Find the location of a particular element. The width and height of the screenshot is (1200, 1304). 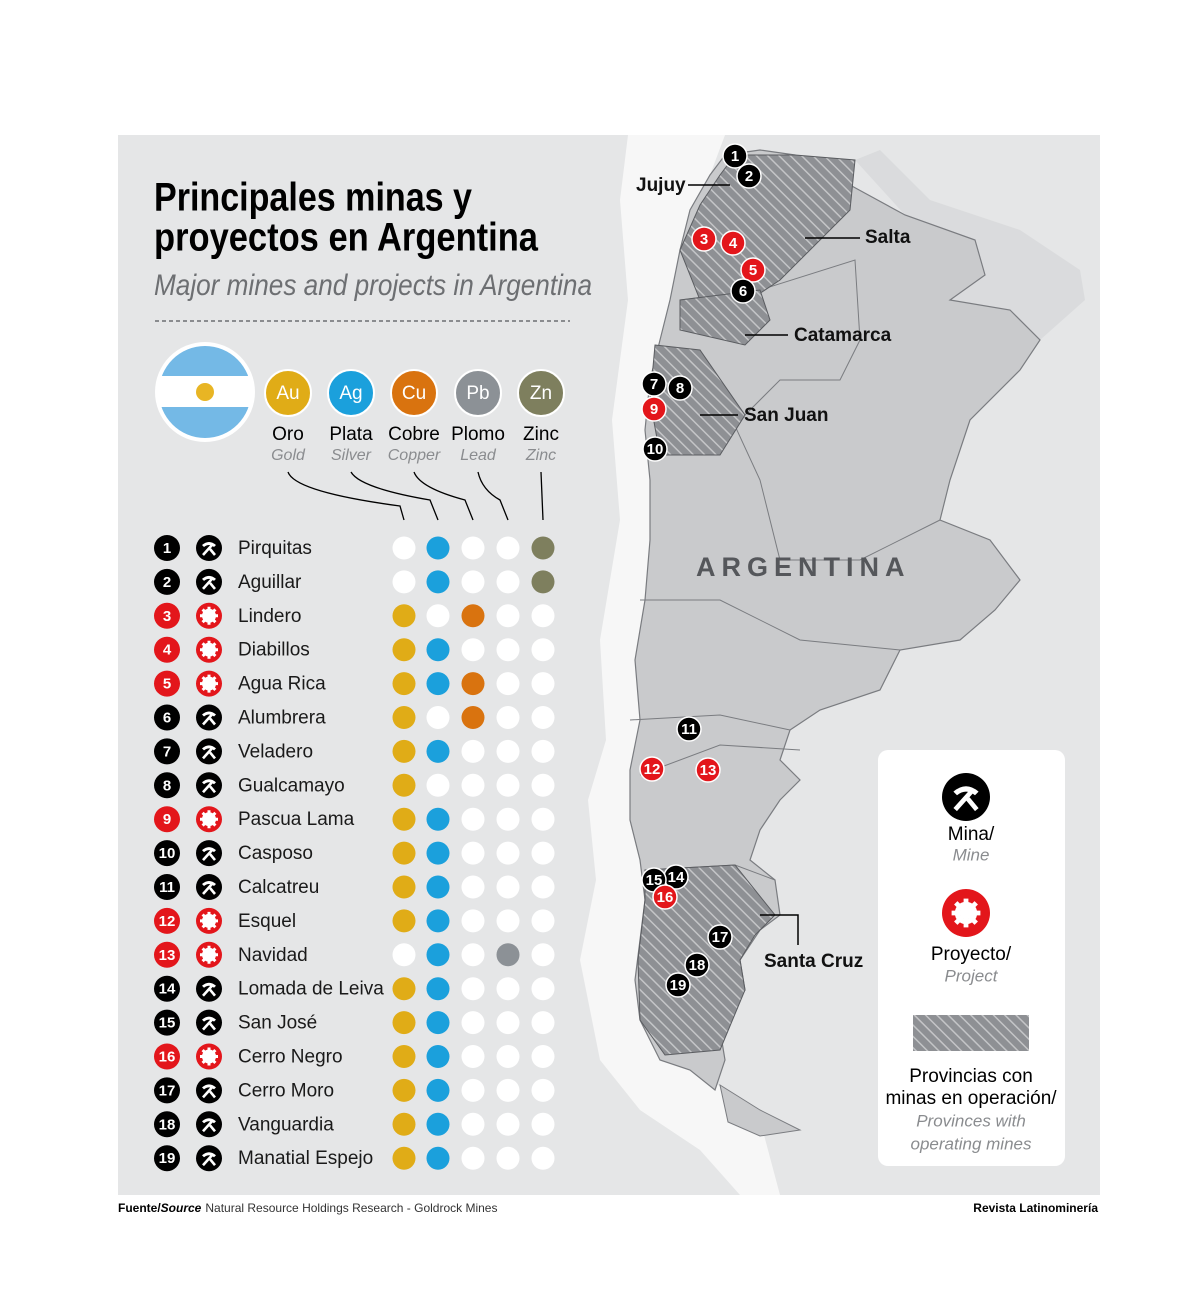

metal-badge is located at coordinates (288, 393).